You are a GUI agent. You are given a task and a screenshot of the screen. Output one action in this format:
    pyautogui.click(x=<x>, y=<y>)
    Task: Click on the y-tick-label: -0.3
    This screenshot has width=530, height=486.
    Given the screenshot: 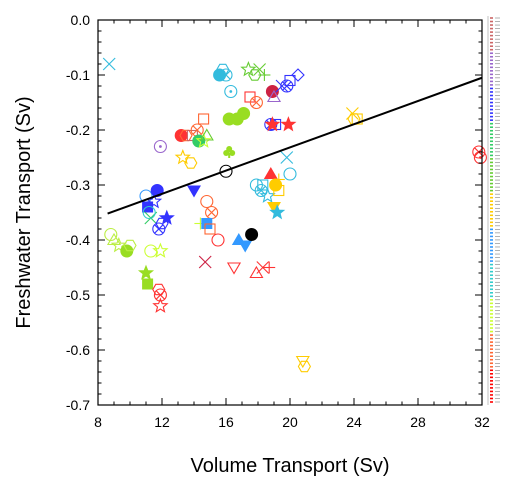 What is the action you would take?
    pyautogui.click(x=78, y=185)
    